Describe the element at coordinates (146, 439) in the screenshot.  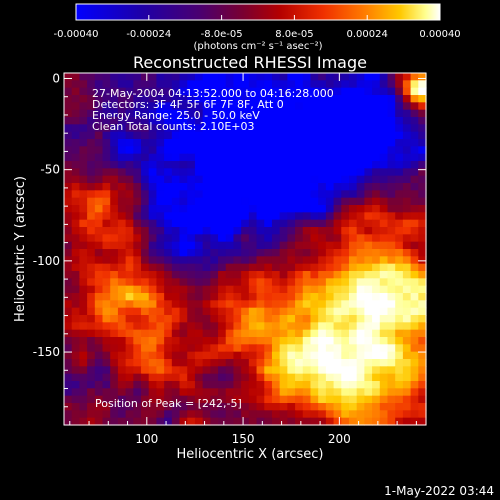
I see `x-tick-label: 100` at that location.